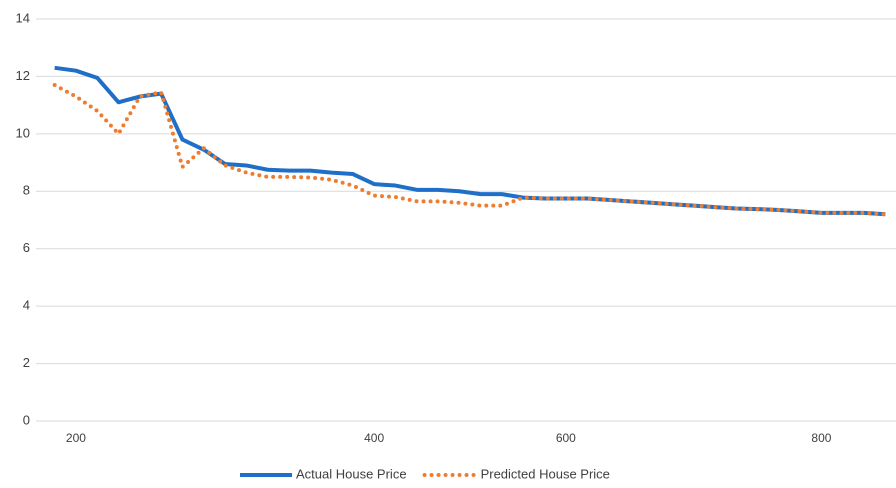 This screenshot has width=896, height=488. I want to click on legend-label: Predicted House Price, so click(545, 473).